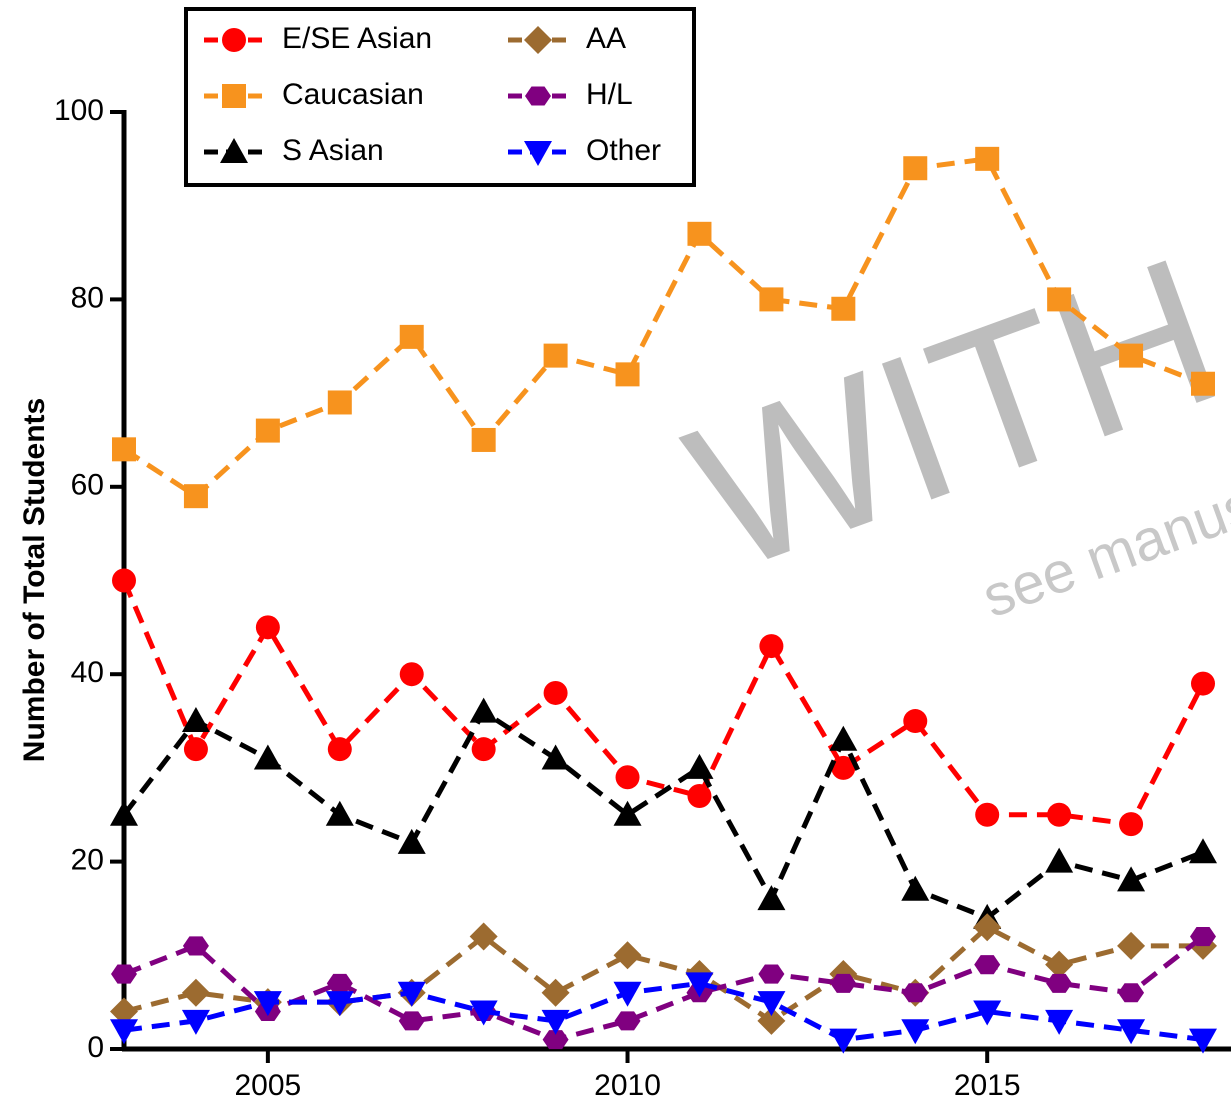 The image size is (1231, 1118). What do you see at coordinates (353, 94) in the screenshot?
I see `legend-label: Caucasian` at bounding box center [353, 94].